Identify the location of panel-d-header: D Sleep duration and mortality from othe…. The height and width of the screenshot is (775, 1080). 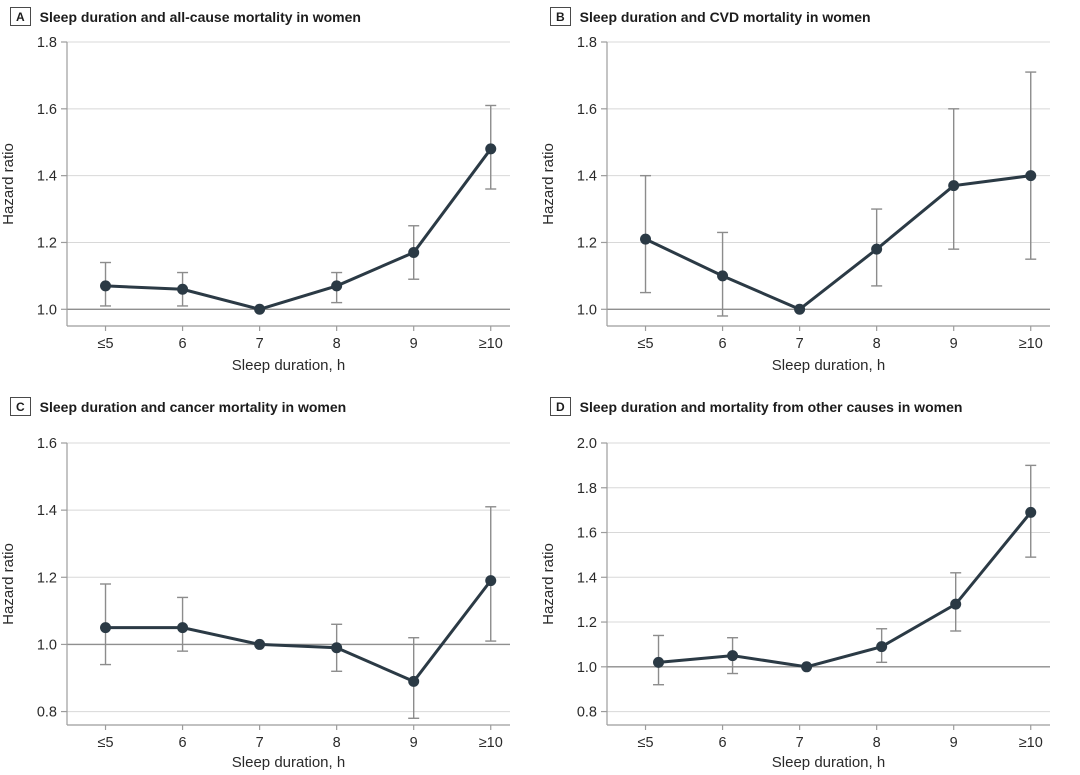
(810, 405).